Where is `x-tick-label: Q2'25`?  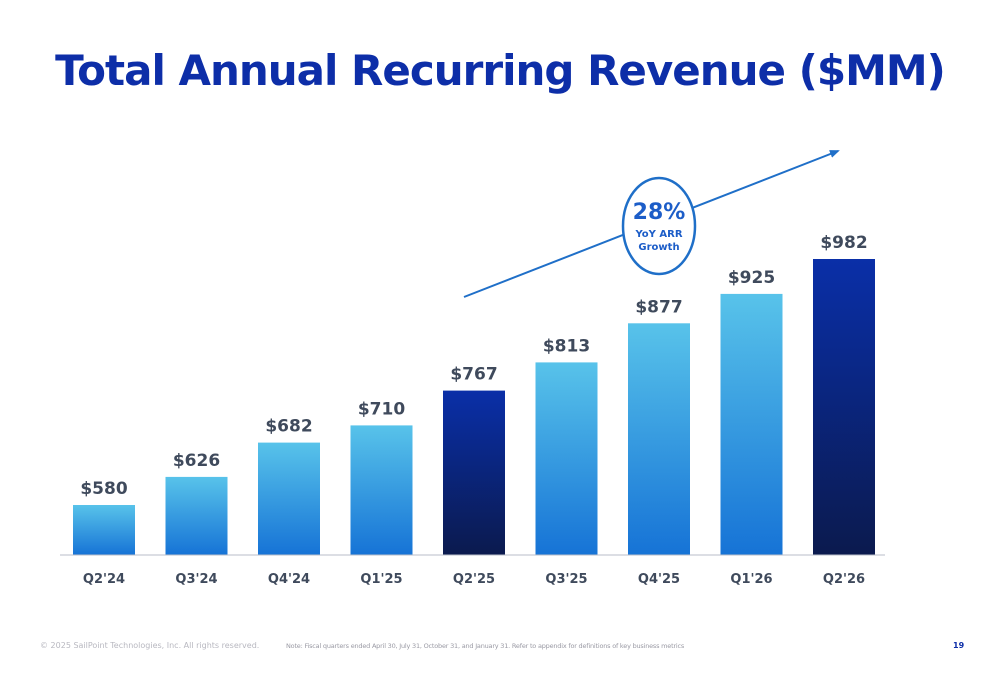
x-tick-label: Q2'25 is located at coordinates (474, 579).